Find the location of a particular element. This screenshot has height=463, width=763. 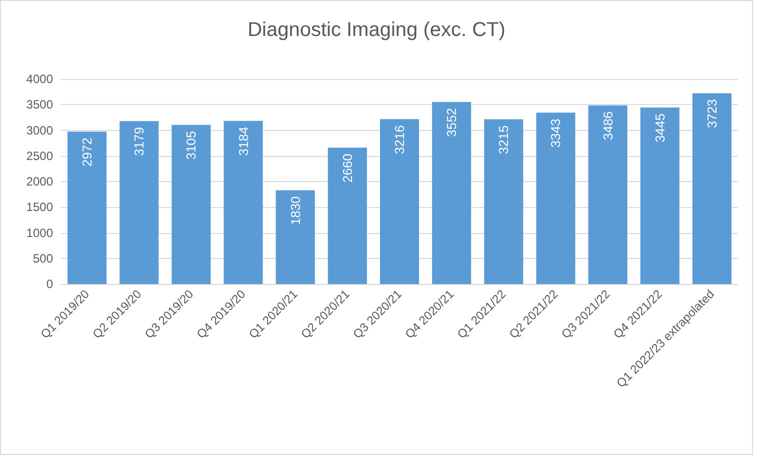

data-label: 3105 is located at coordinates (191, 145).